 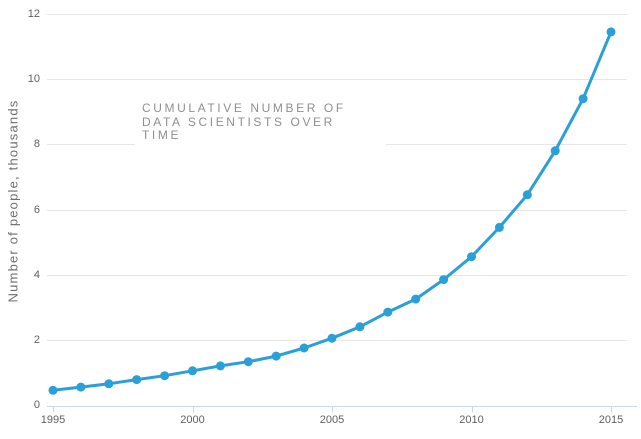 I want to click on y-tick-label: 6, so click(x=36, y=209).